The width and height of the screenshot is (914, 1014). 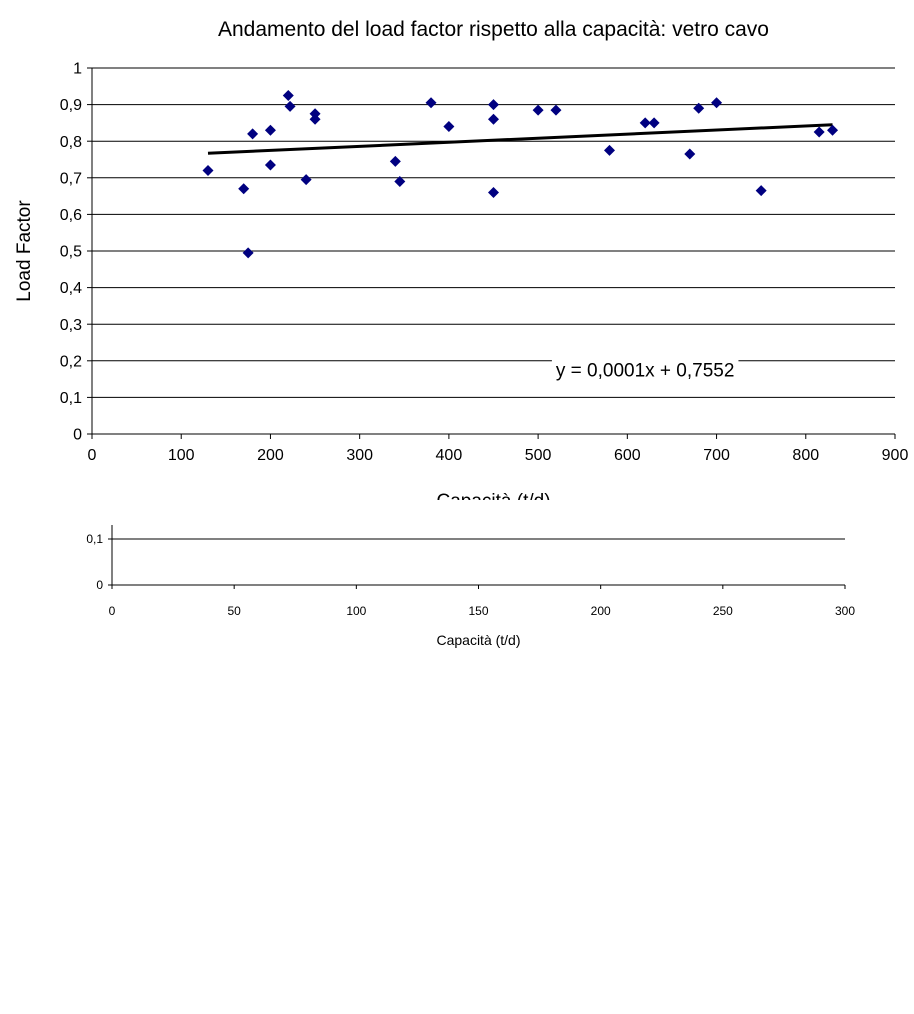 What do you see at coordinates (71, 288) in the screenshot?
I see `y-tick-label: 0,4` at bounding box center [71, 288].